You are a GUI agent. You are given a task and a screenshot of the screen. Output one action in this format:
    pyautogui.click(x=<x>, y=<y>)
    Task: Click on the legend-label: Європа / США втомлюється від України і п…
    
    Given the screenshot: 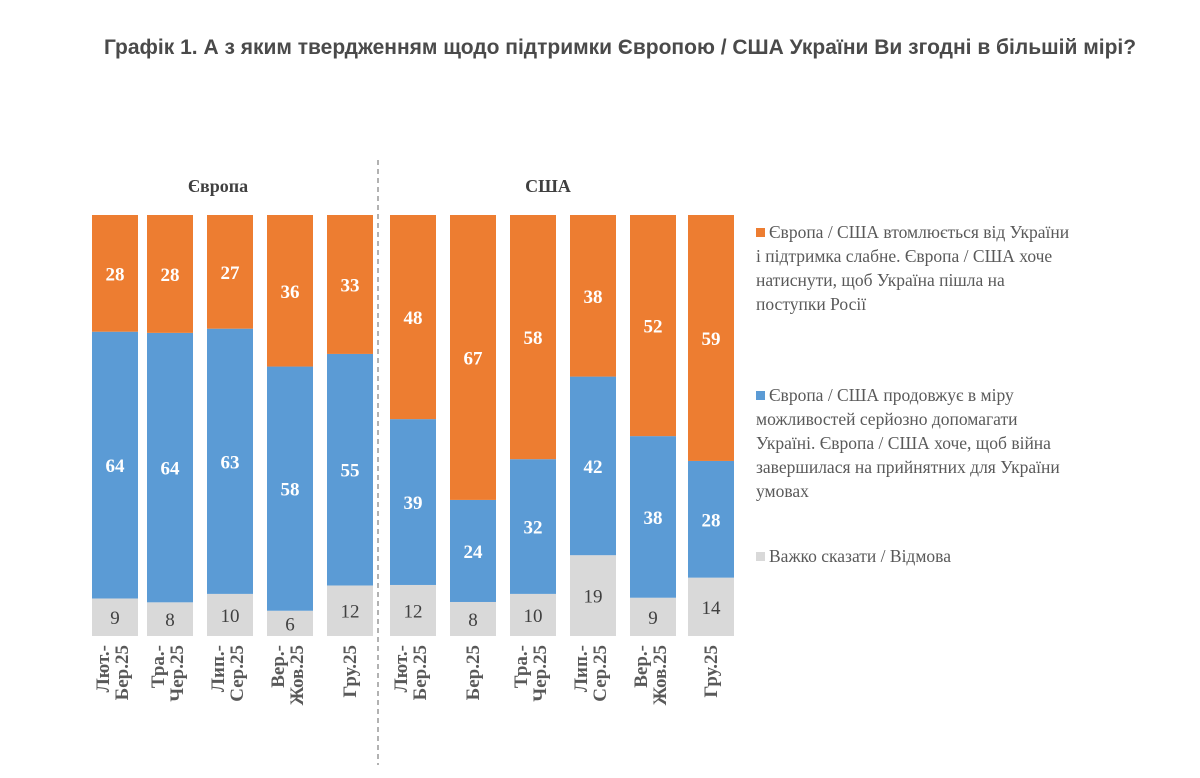 What is the action you would take?
    pyautogui.click(x=913, y=268)
    